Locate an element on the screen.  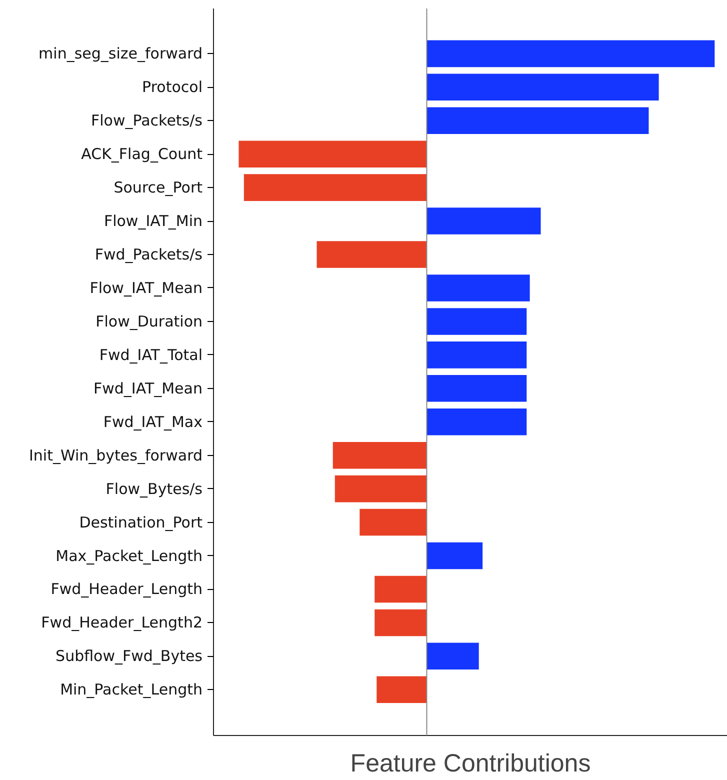
y-tick-label: Fwd_IAT_Mean is located at coordinates (148, 388).